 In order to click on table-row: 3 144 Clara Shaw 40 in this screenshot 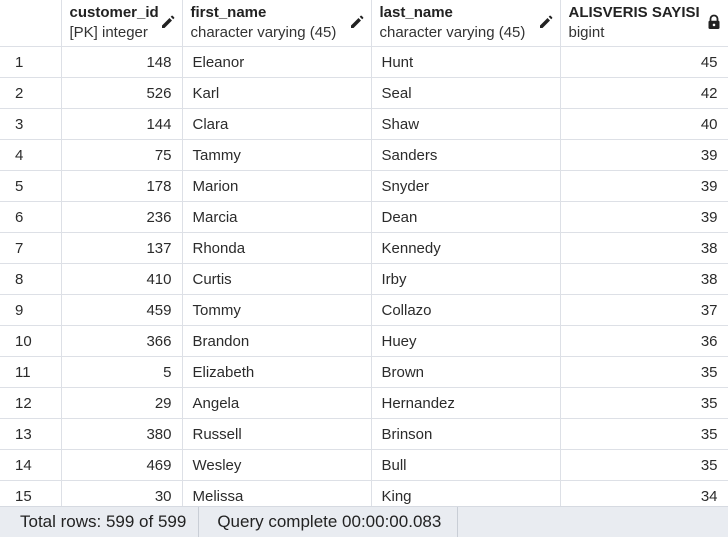, I will do `click(364, 124)`.